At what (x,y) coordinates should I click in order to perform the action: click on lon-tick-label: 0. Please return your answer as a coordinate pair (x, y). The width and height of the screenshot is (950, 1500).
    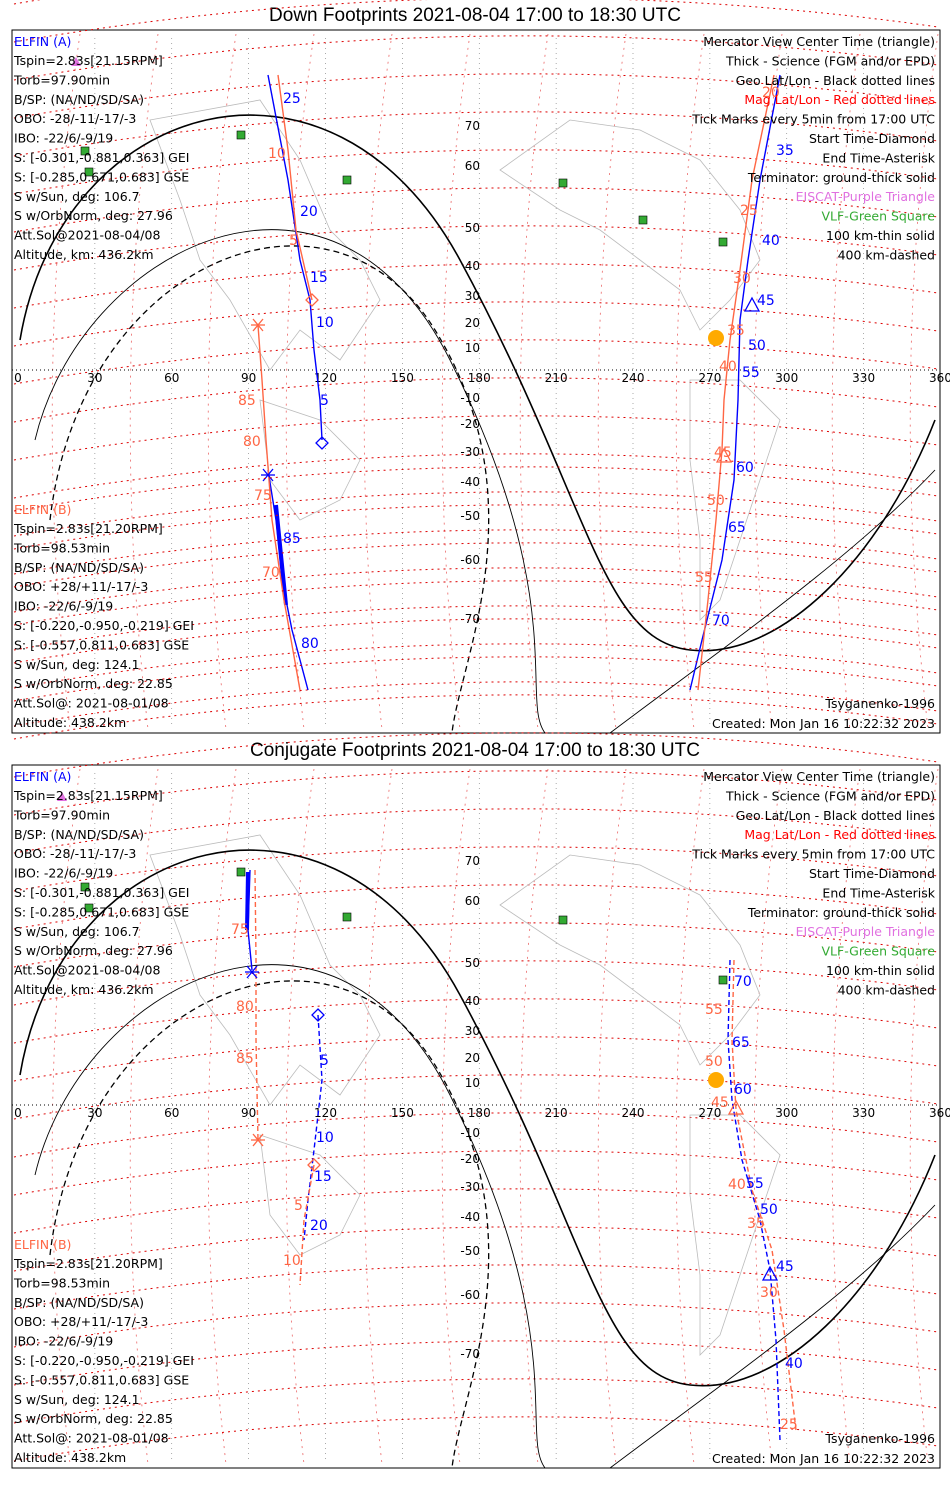
    Looking at the image, I should click on (18, 378).